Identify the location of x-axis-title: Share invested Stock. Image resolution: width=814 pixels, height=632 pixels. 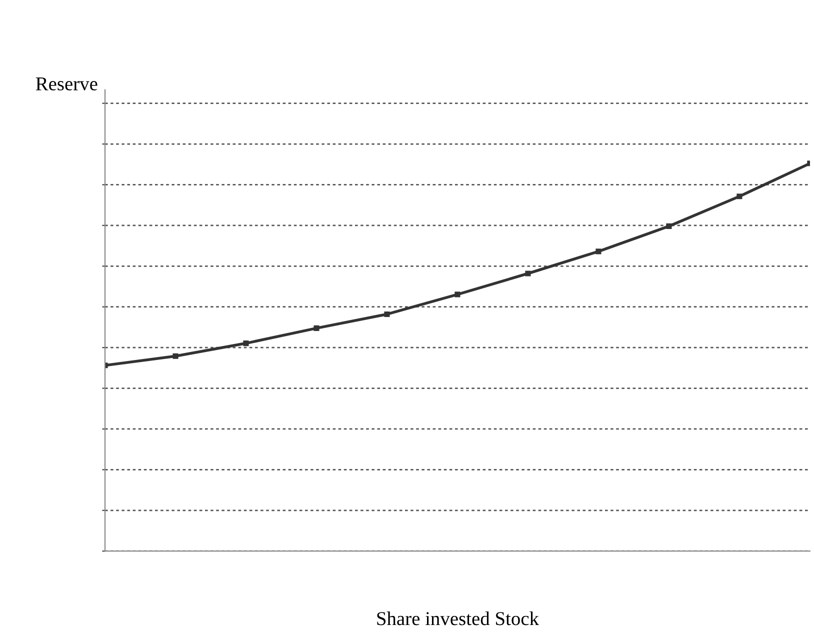
(458, 619).